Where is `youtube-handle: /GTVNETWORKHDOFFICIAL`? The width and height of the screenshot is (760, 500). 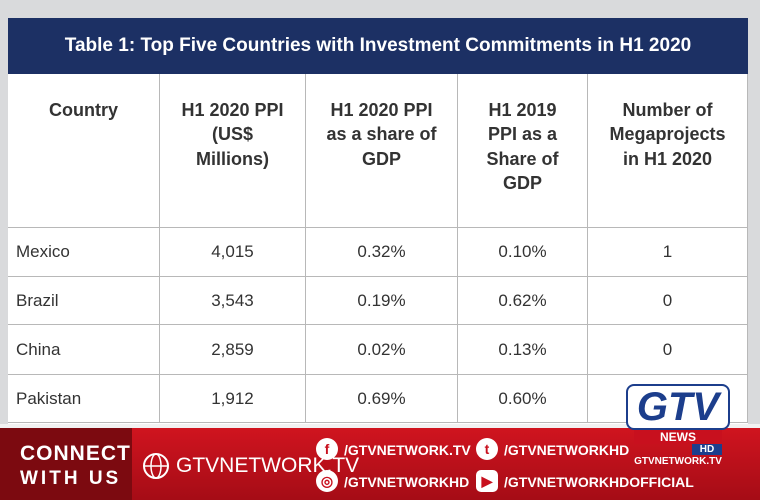
youtube-handle: /GTVNETWORKHDOFFICIAL is located at coordinates (599, 482).